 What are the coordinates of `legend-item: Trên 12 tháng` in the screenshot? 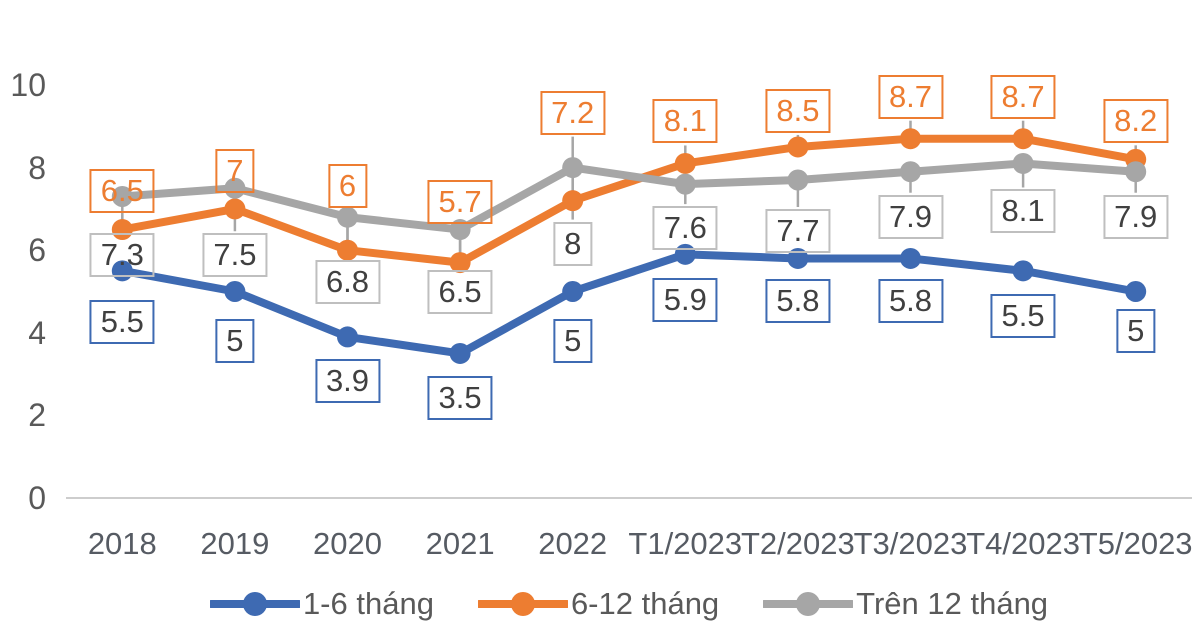 It's located at (905, 604).